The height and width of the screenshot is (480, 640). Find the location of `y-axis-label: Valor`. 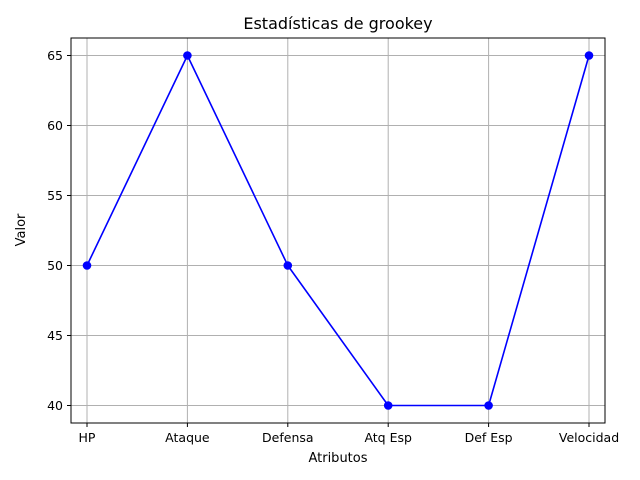

y-axis-label: Valor is located at coordinates (21, 229).